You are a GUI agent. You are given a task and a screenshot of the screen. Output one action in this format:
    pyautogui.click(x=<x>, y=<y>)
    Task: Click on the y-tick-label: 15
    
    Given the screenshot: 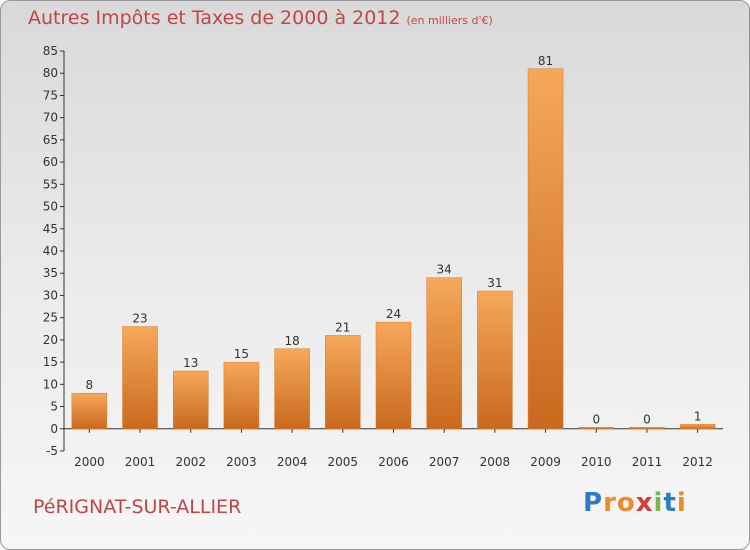 What is the action you would take?
    pyautogui.click(x=50, y=362)
    